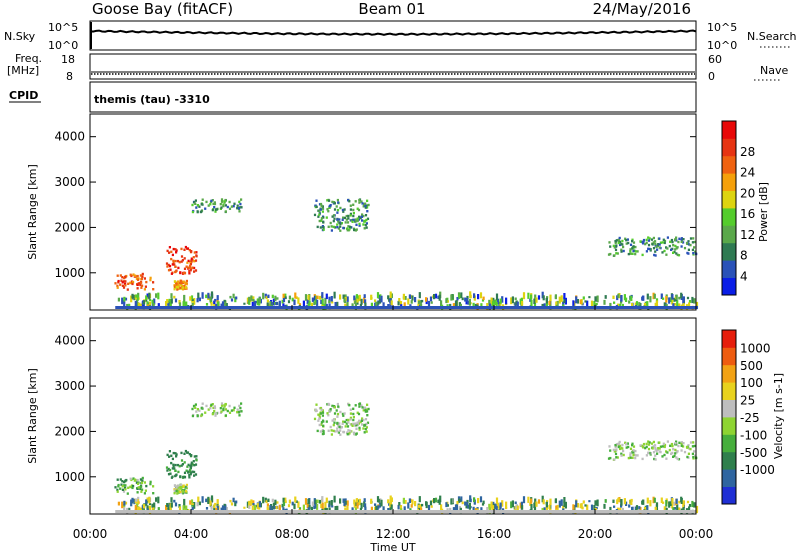 Image resolution: width=800 pixels, height=554 pixels. What do you see at coordinates (750, 418) in the screenshot?
I see `velocity-colorbar-tick: -25` at bounding box center [750, 418].